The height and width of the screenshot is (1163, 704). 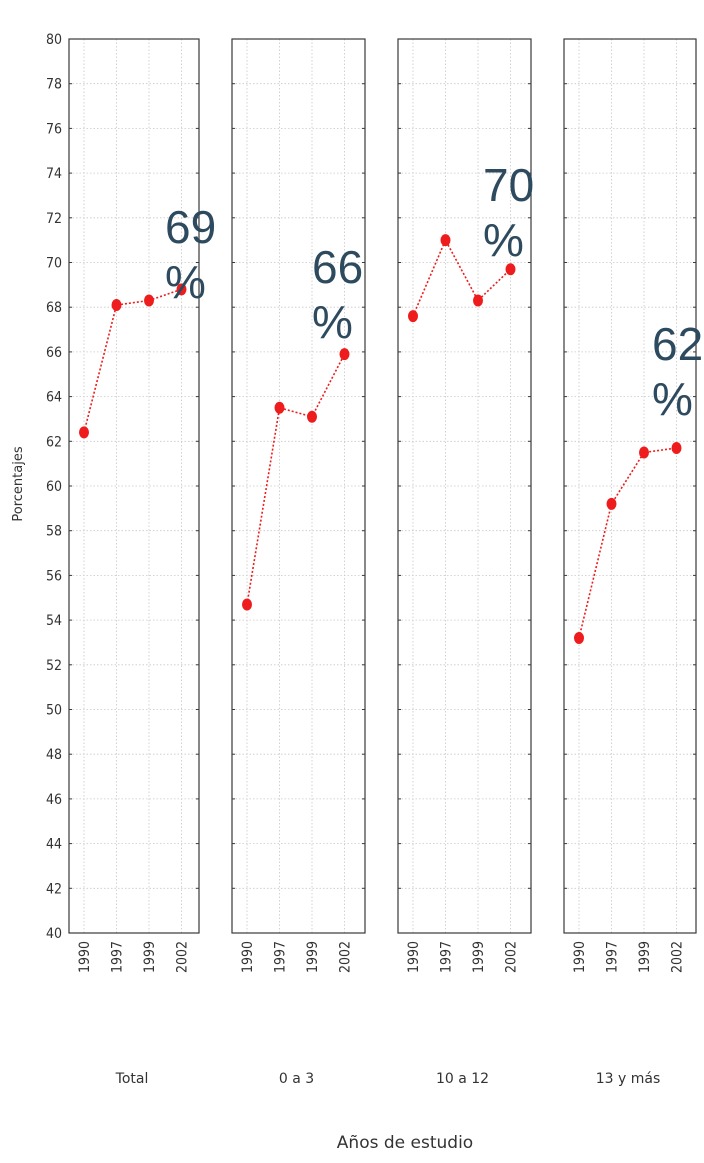 What do you see at coordinates (132, 1079) in the screenshot?
I see `panel-category-label: Total` at bounding box center [132, 1079].